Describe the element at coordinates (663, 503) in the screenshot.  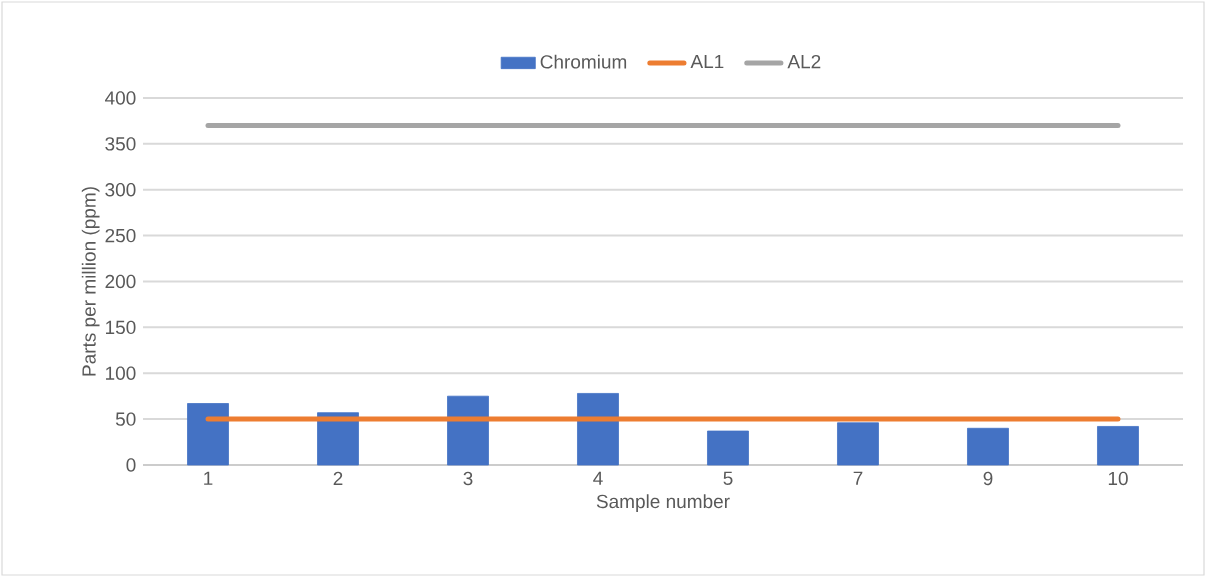
I see `x-axis-title: Sample number` at that location.